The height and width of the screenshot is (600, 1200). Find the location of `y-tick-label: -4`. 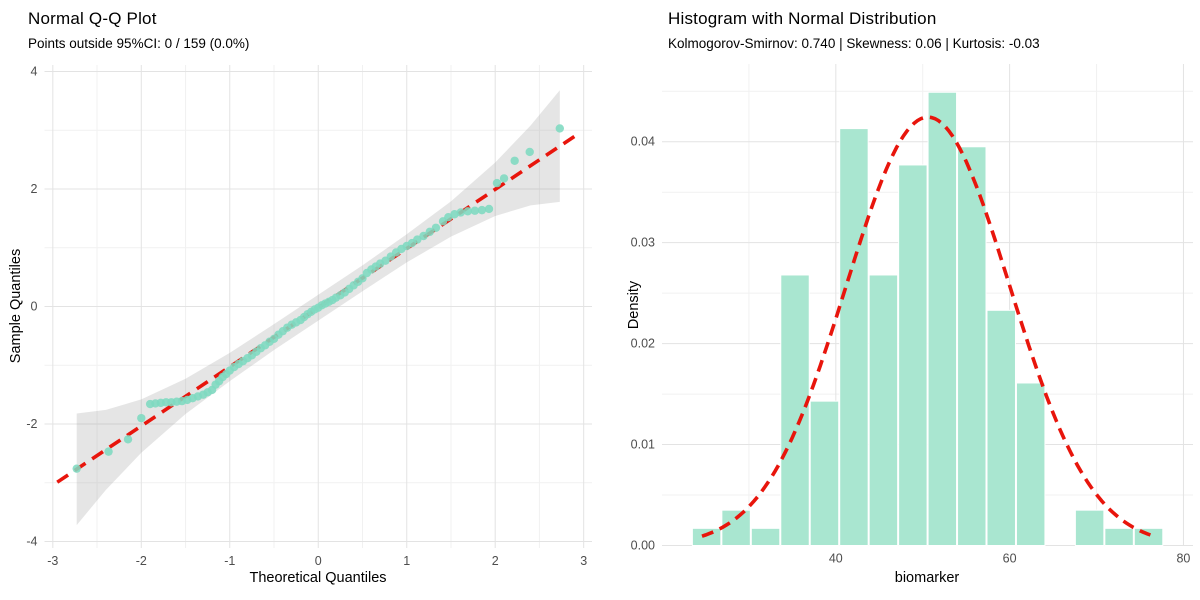

y-tick-label: -4 is located at coordinates (31, 542).